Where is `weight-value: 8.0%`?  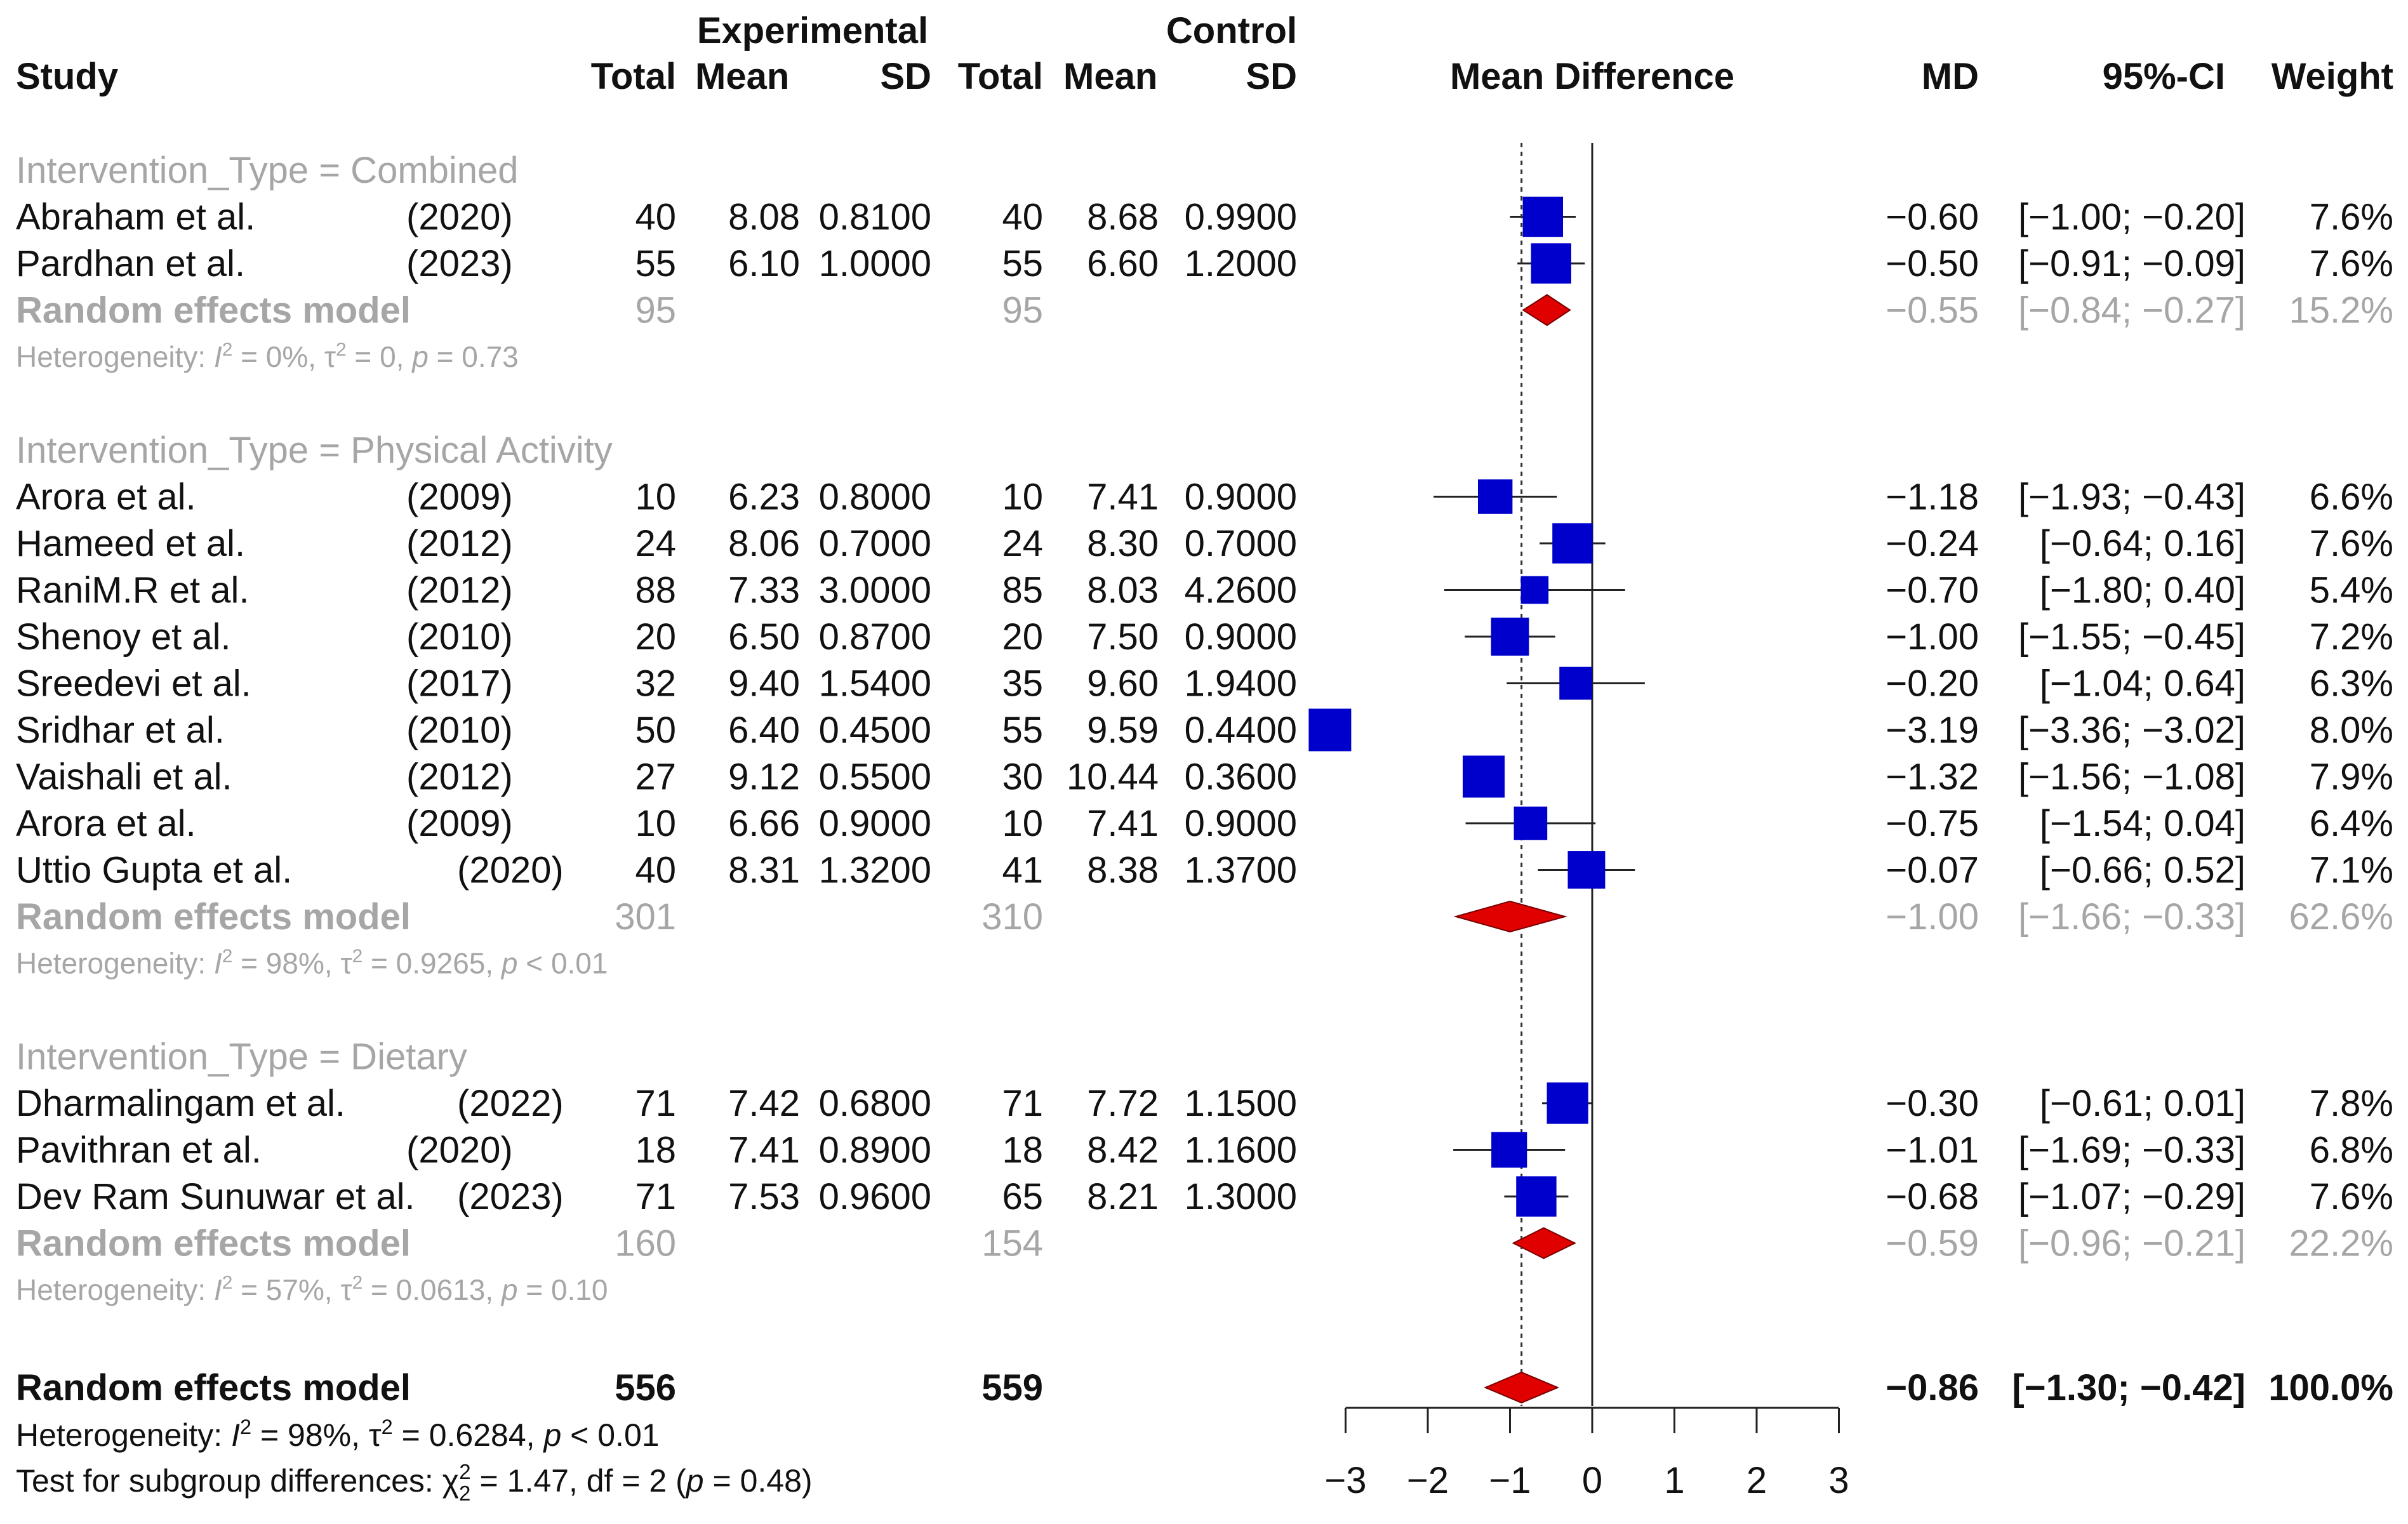 weight-value: 8.0% is located at coordinates (2351, 730).